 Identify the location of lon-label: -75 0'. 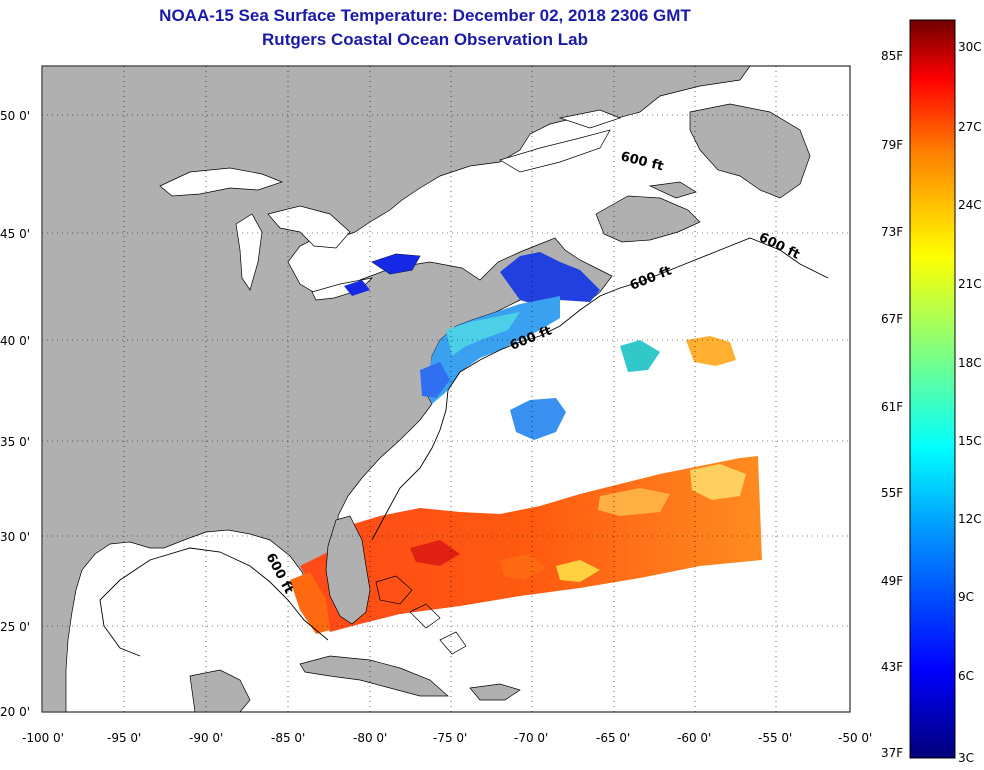
(450, 738).